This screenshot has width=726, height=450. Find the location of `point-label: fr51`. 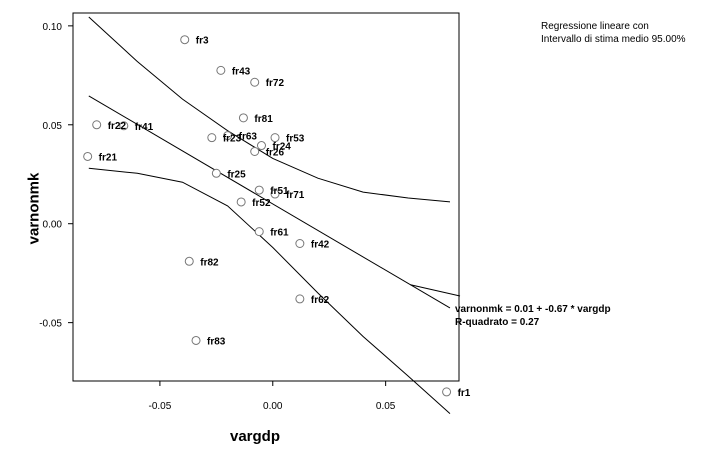

point-label: fr51 is located at coordinates (279, 191).